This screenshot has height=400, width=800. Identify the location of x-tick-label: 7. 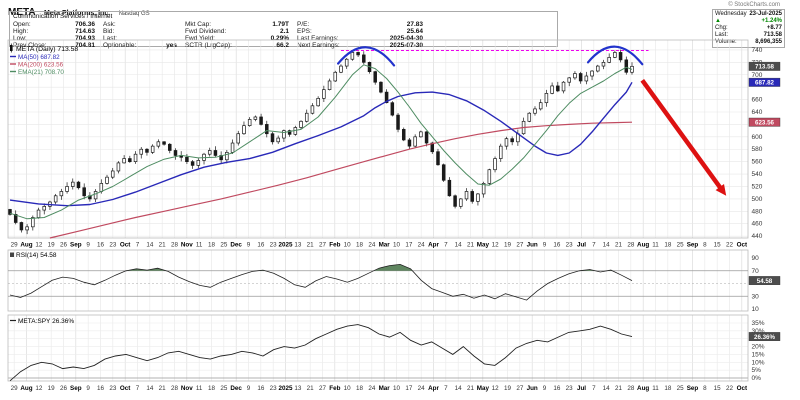
(138, 388).